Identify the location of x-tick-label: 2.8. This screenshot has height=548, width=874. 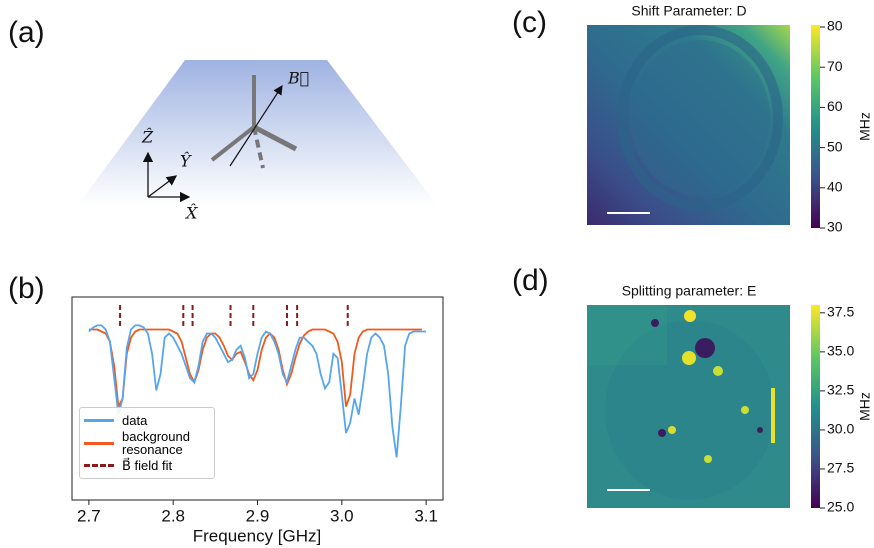
(173, 515).